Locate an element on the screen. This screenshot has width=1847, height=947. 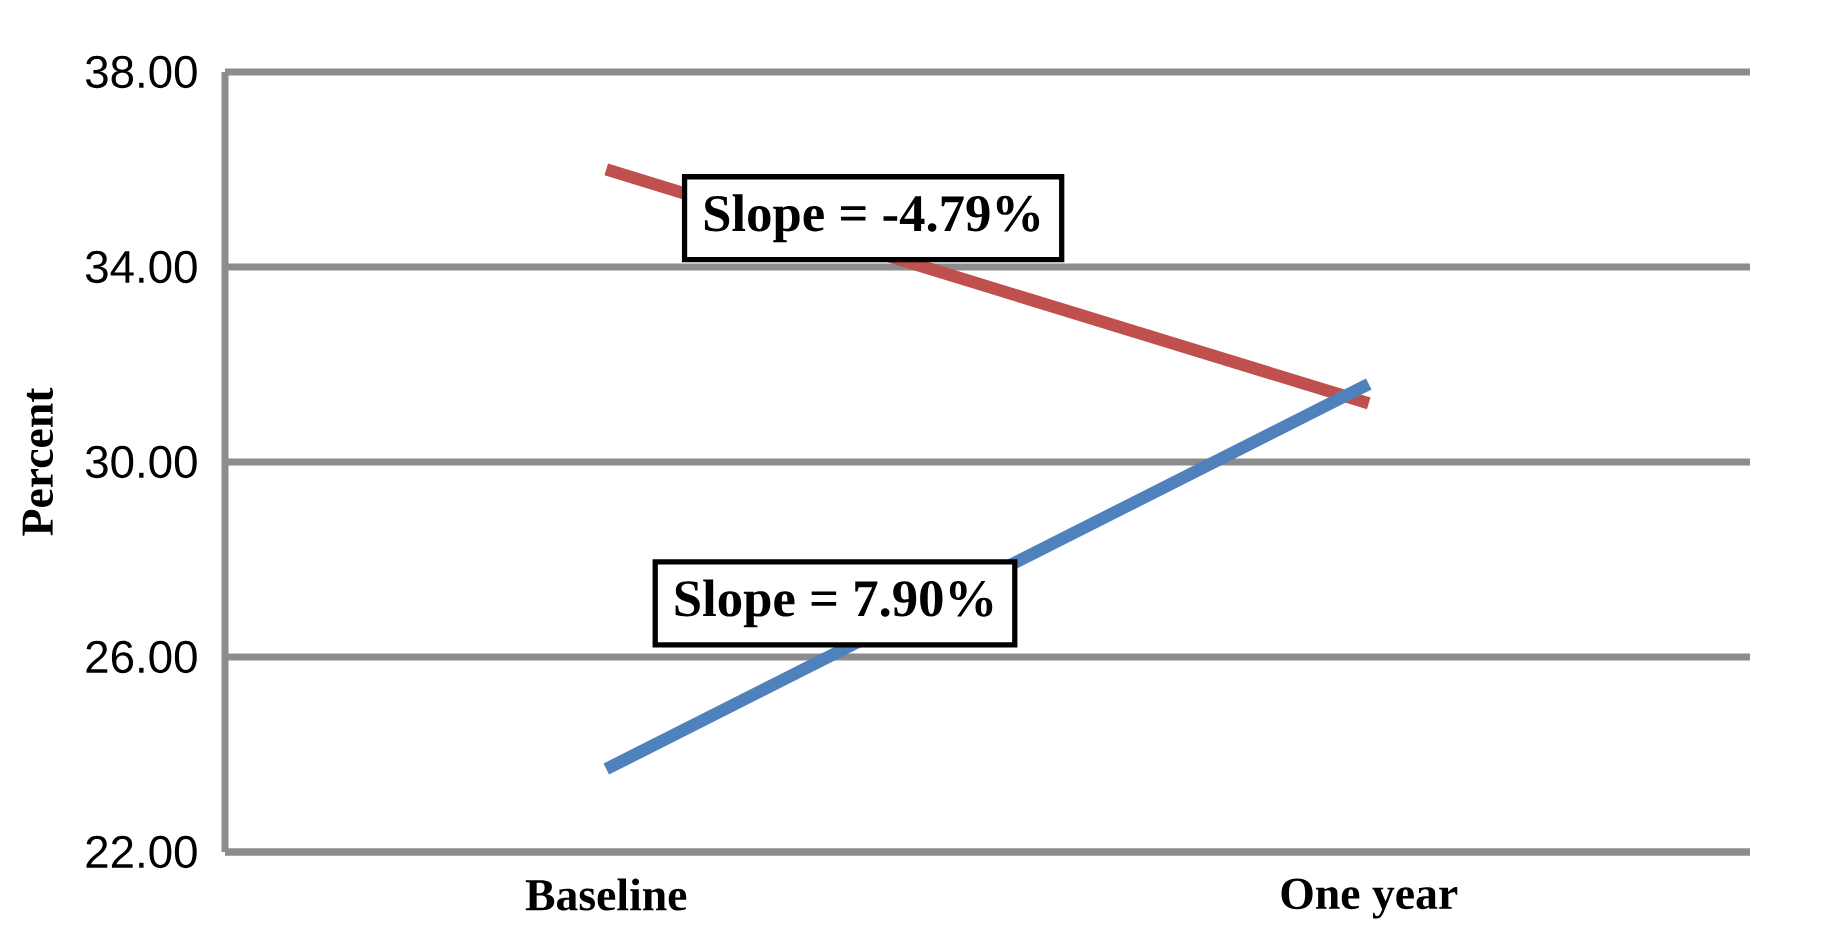
annotation: Slope = -4.79% is located at coordinates (872, 218).